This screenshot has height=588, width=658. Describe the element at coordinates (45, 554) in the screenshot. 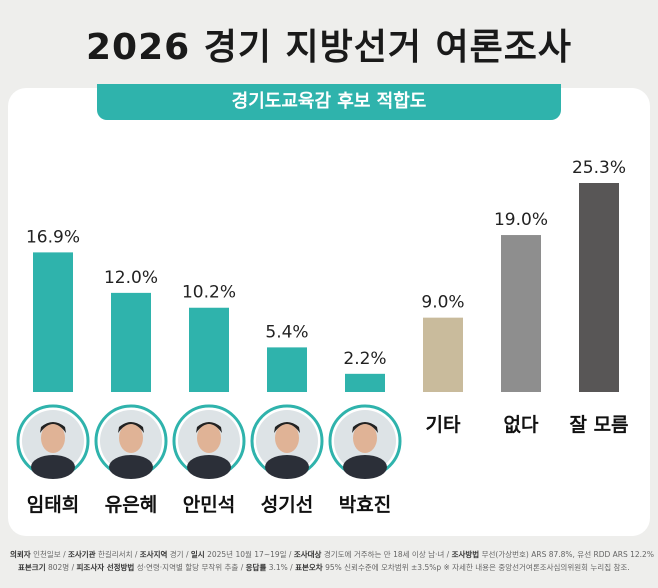

I see `footer-value: 인천일보` at that location.